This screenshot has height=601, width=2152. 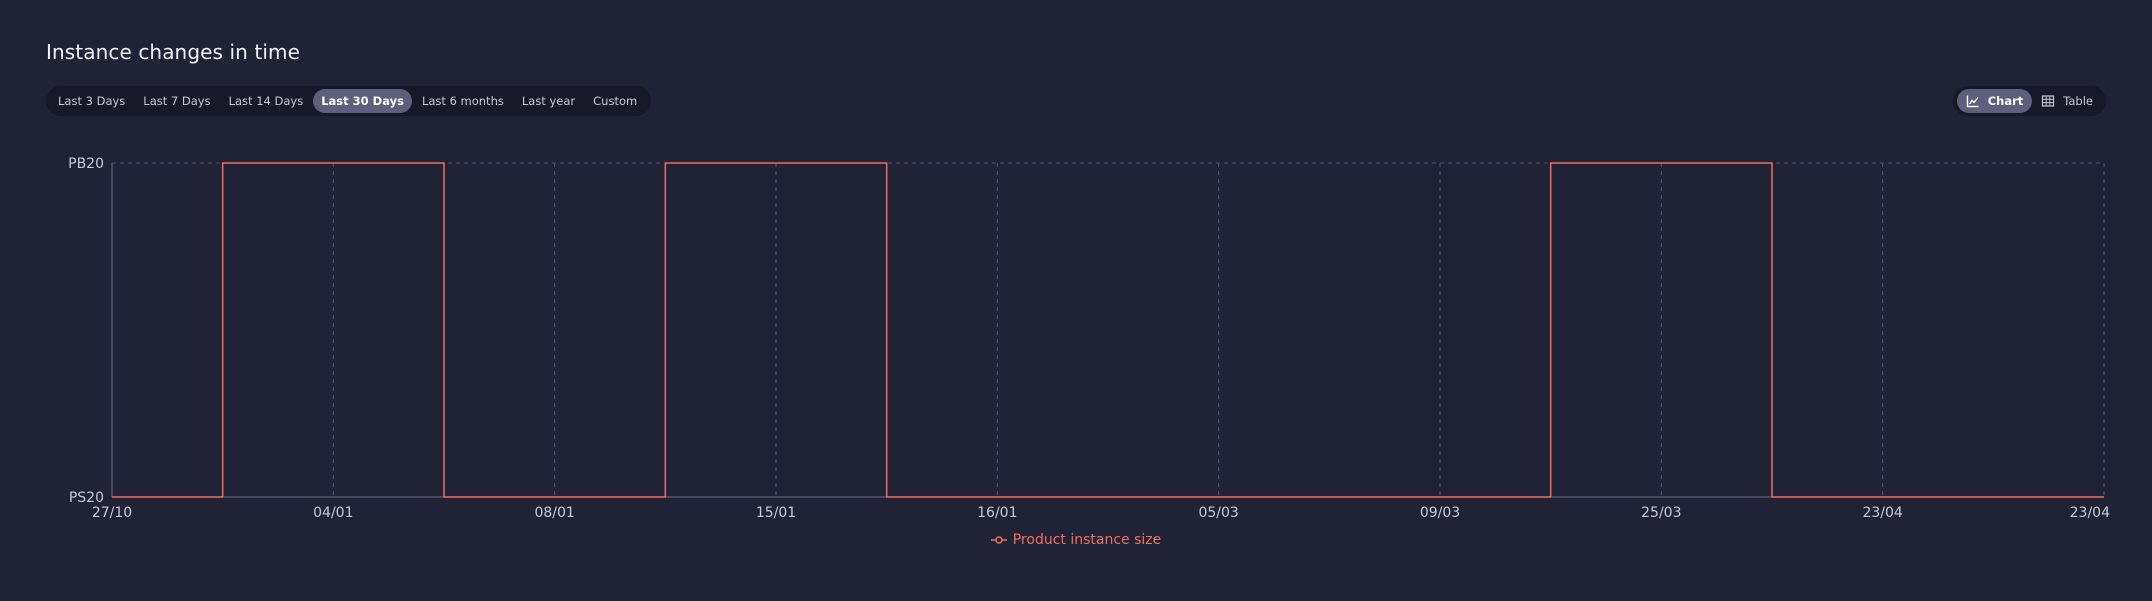 What do you see at coordinates (2005, 101) in the screenshot?
I see `chart-view-label: Chart` at bounding box center [2005, 101].